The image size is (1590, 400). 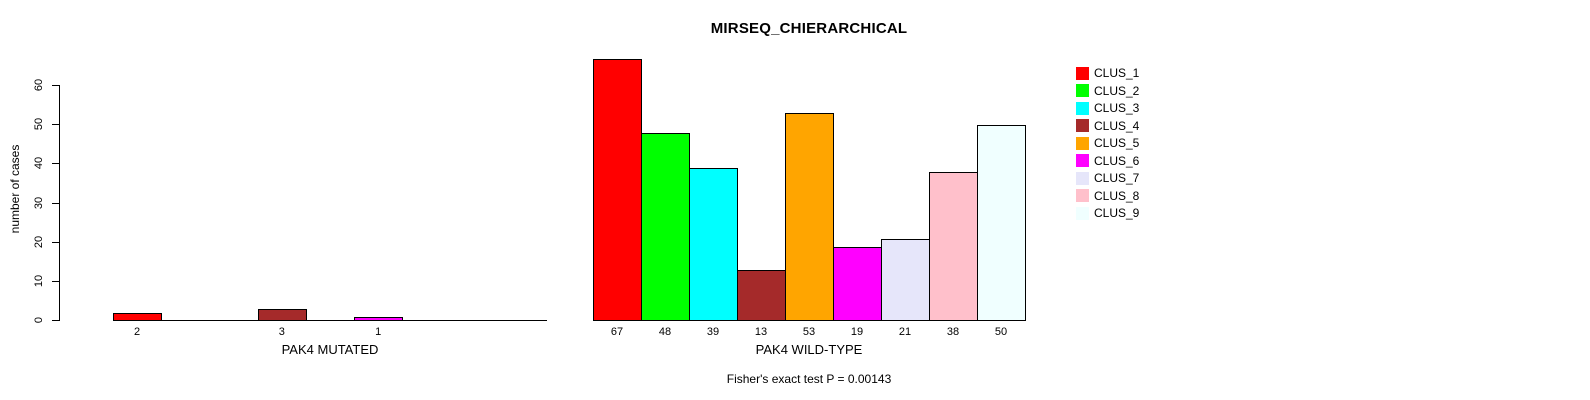 What do you see at coordinates (1001, 223) in the screenshot?
I see `bar-clus_9-wild-type` at bounding box center [1001, 223].